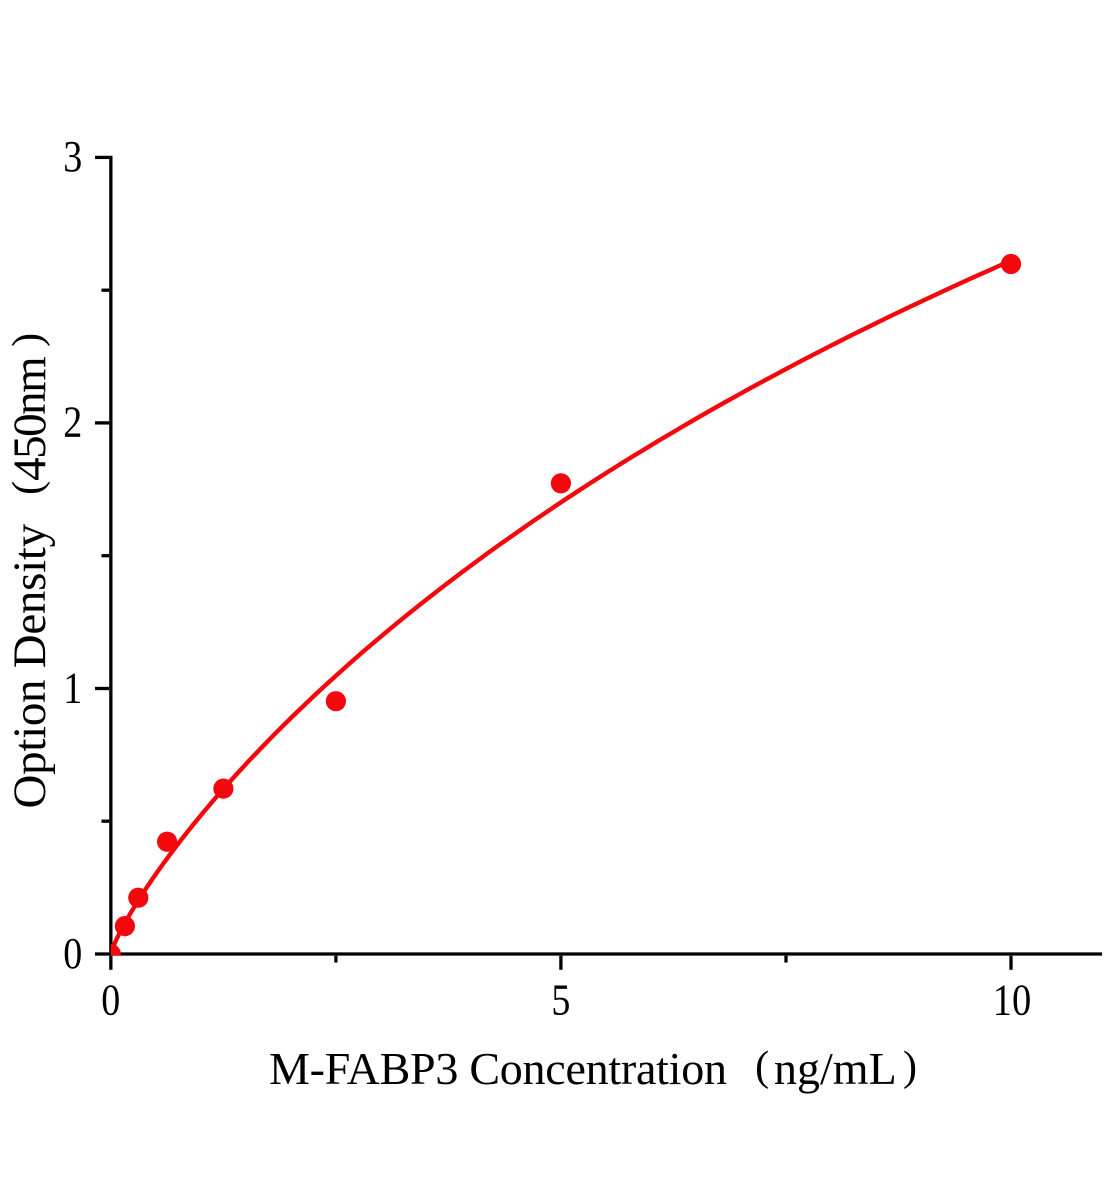 The height and width of the screenshot is (1200, 1104). What do you see at coordinates (72, 156) in the screenshot?
I see `svg-text: 3` at bounding box center [72, 156].